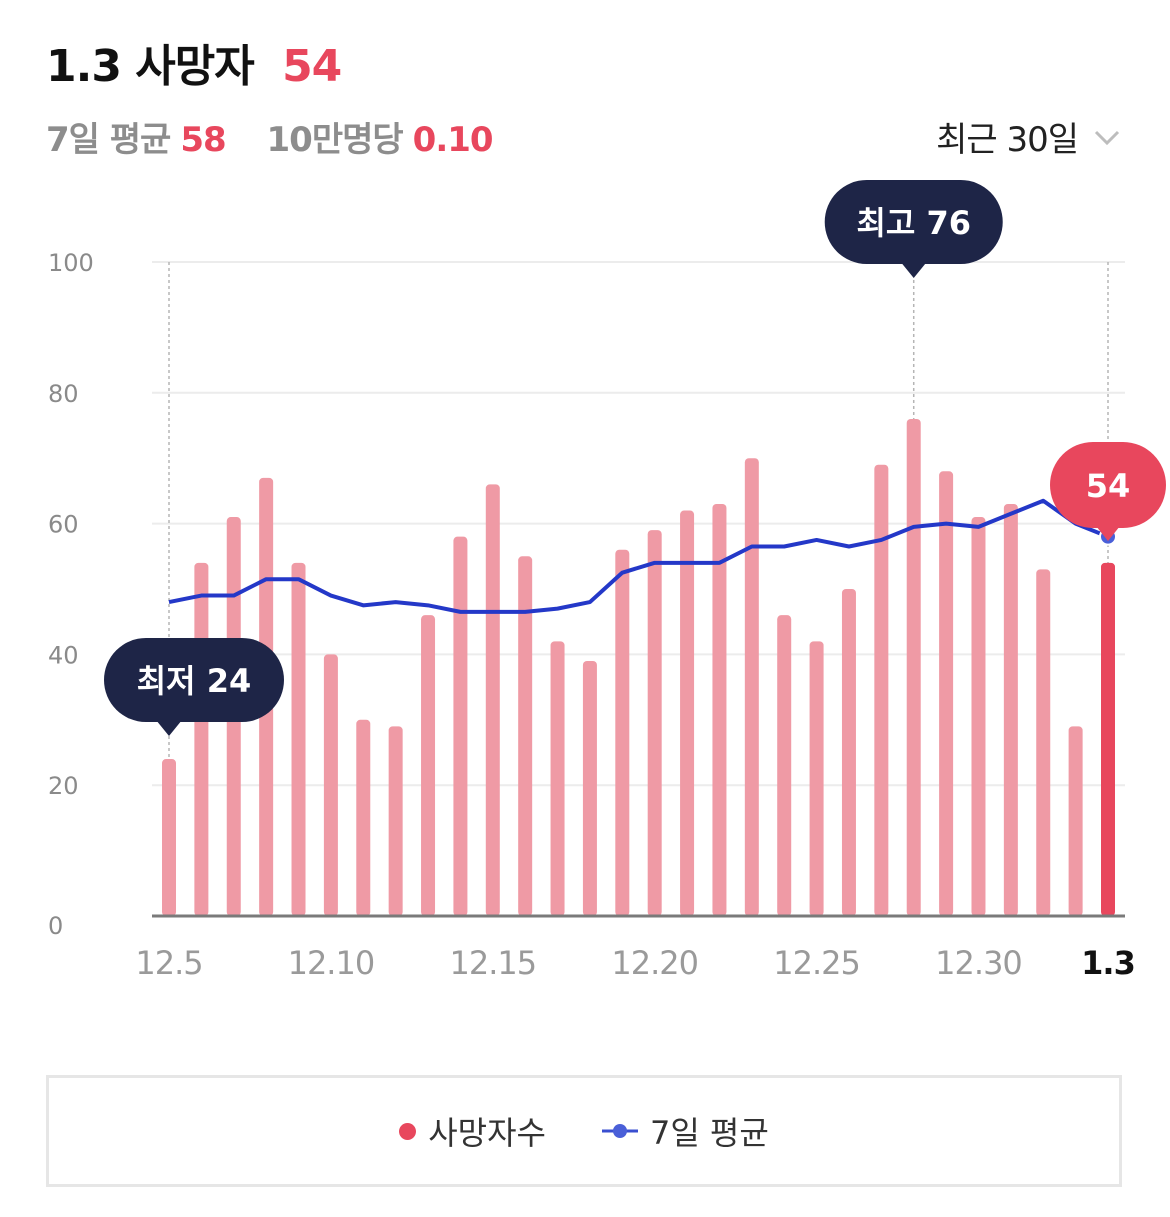 This screenshot has height=1217, width=1170. I want to click on avg-line, so click(638, 556).